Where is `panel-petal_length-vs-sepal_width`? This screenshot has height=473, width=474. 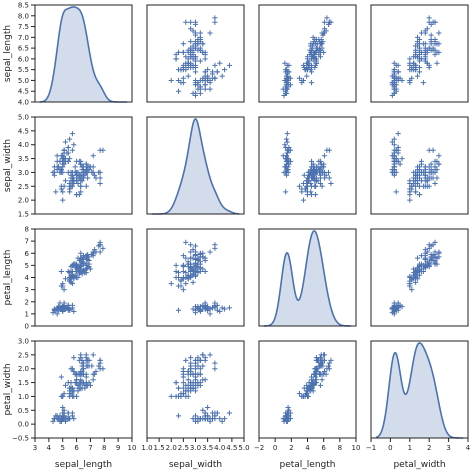 panel-petal_length-vs-sepal_width is located at coordinates (195, 277).